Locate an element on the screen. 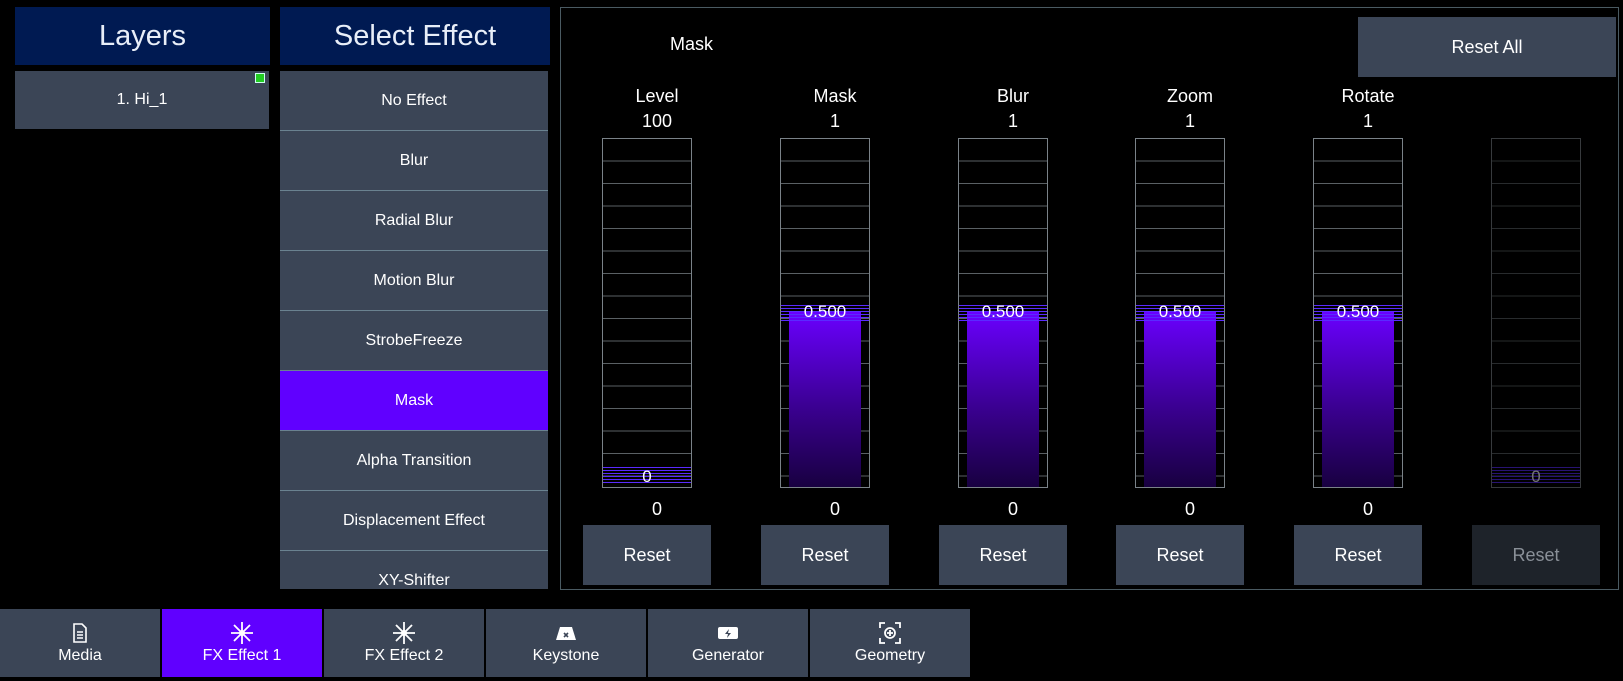 The image size is (1623, 681). effect-item-label: Blur is located at coordinates (414, 160).